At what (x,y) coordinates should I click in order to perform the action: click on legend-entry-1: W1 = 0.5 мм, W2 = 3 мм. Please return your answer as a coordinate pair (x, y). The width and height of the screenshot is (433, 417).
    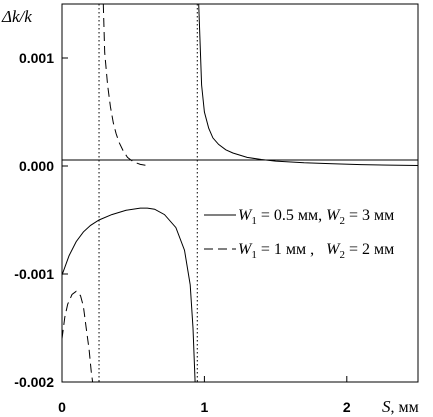
    Looking at the image, I should click on (316, 217).